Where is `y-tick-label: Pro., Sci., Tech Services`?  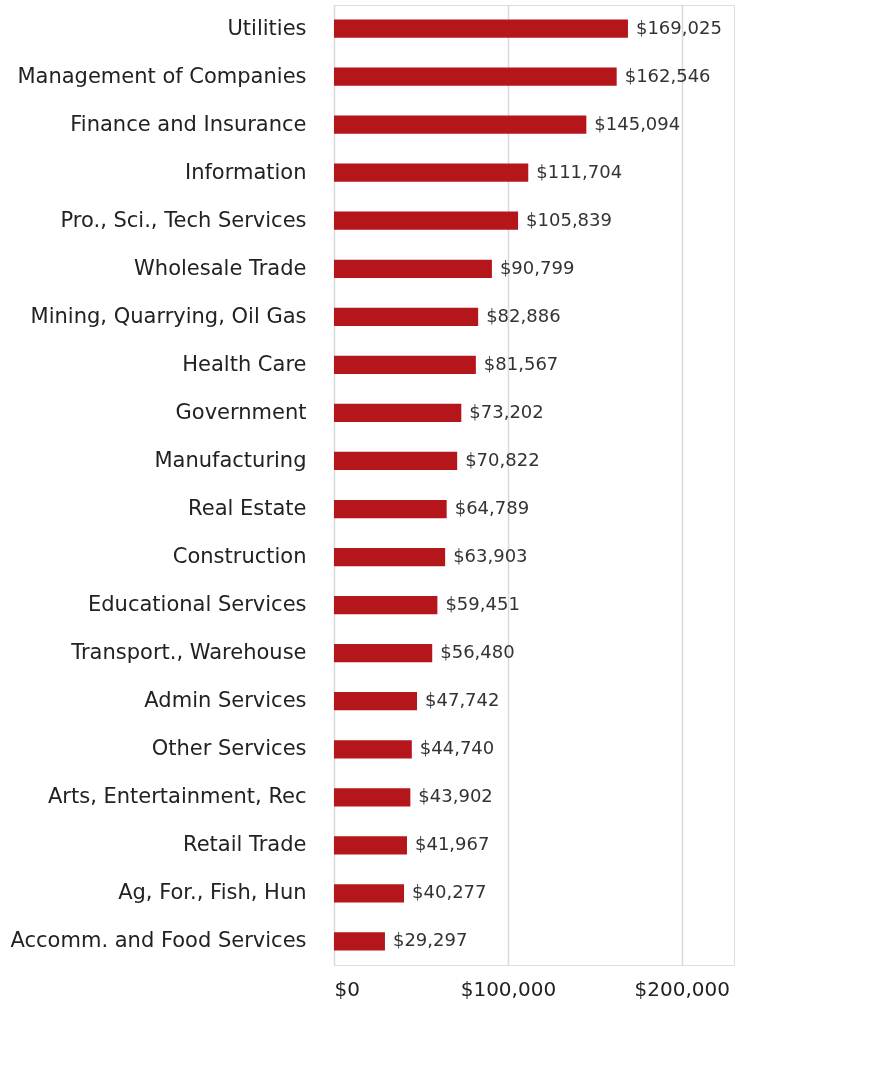
y-tick-label: Pro., Sci., Tech Services is located at coordinates (183, 219).